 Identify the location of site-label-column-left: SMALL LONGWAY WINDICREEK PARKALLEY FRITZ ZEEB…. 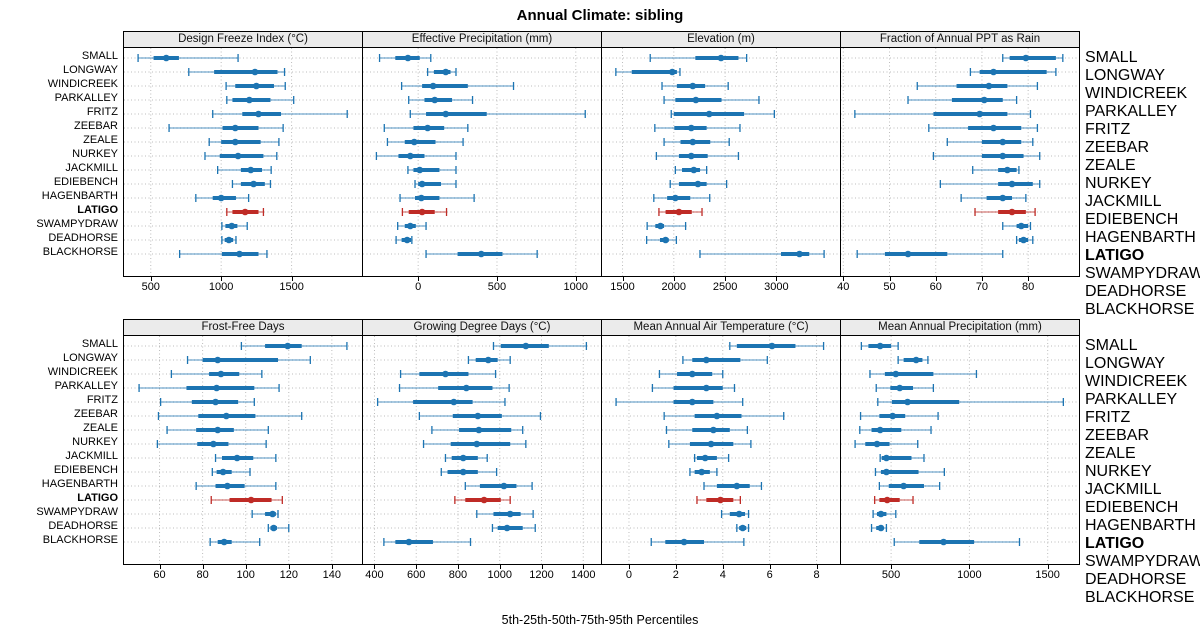
(61, 433).